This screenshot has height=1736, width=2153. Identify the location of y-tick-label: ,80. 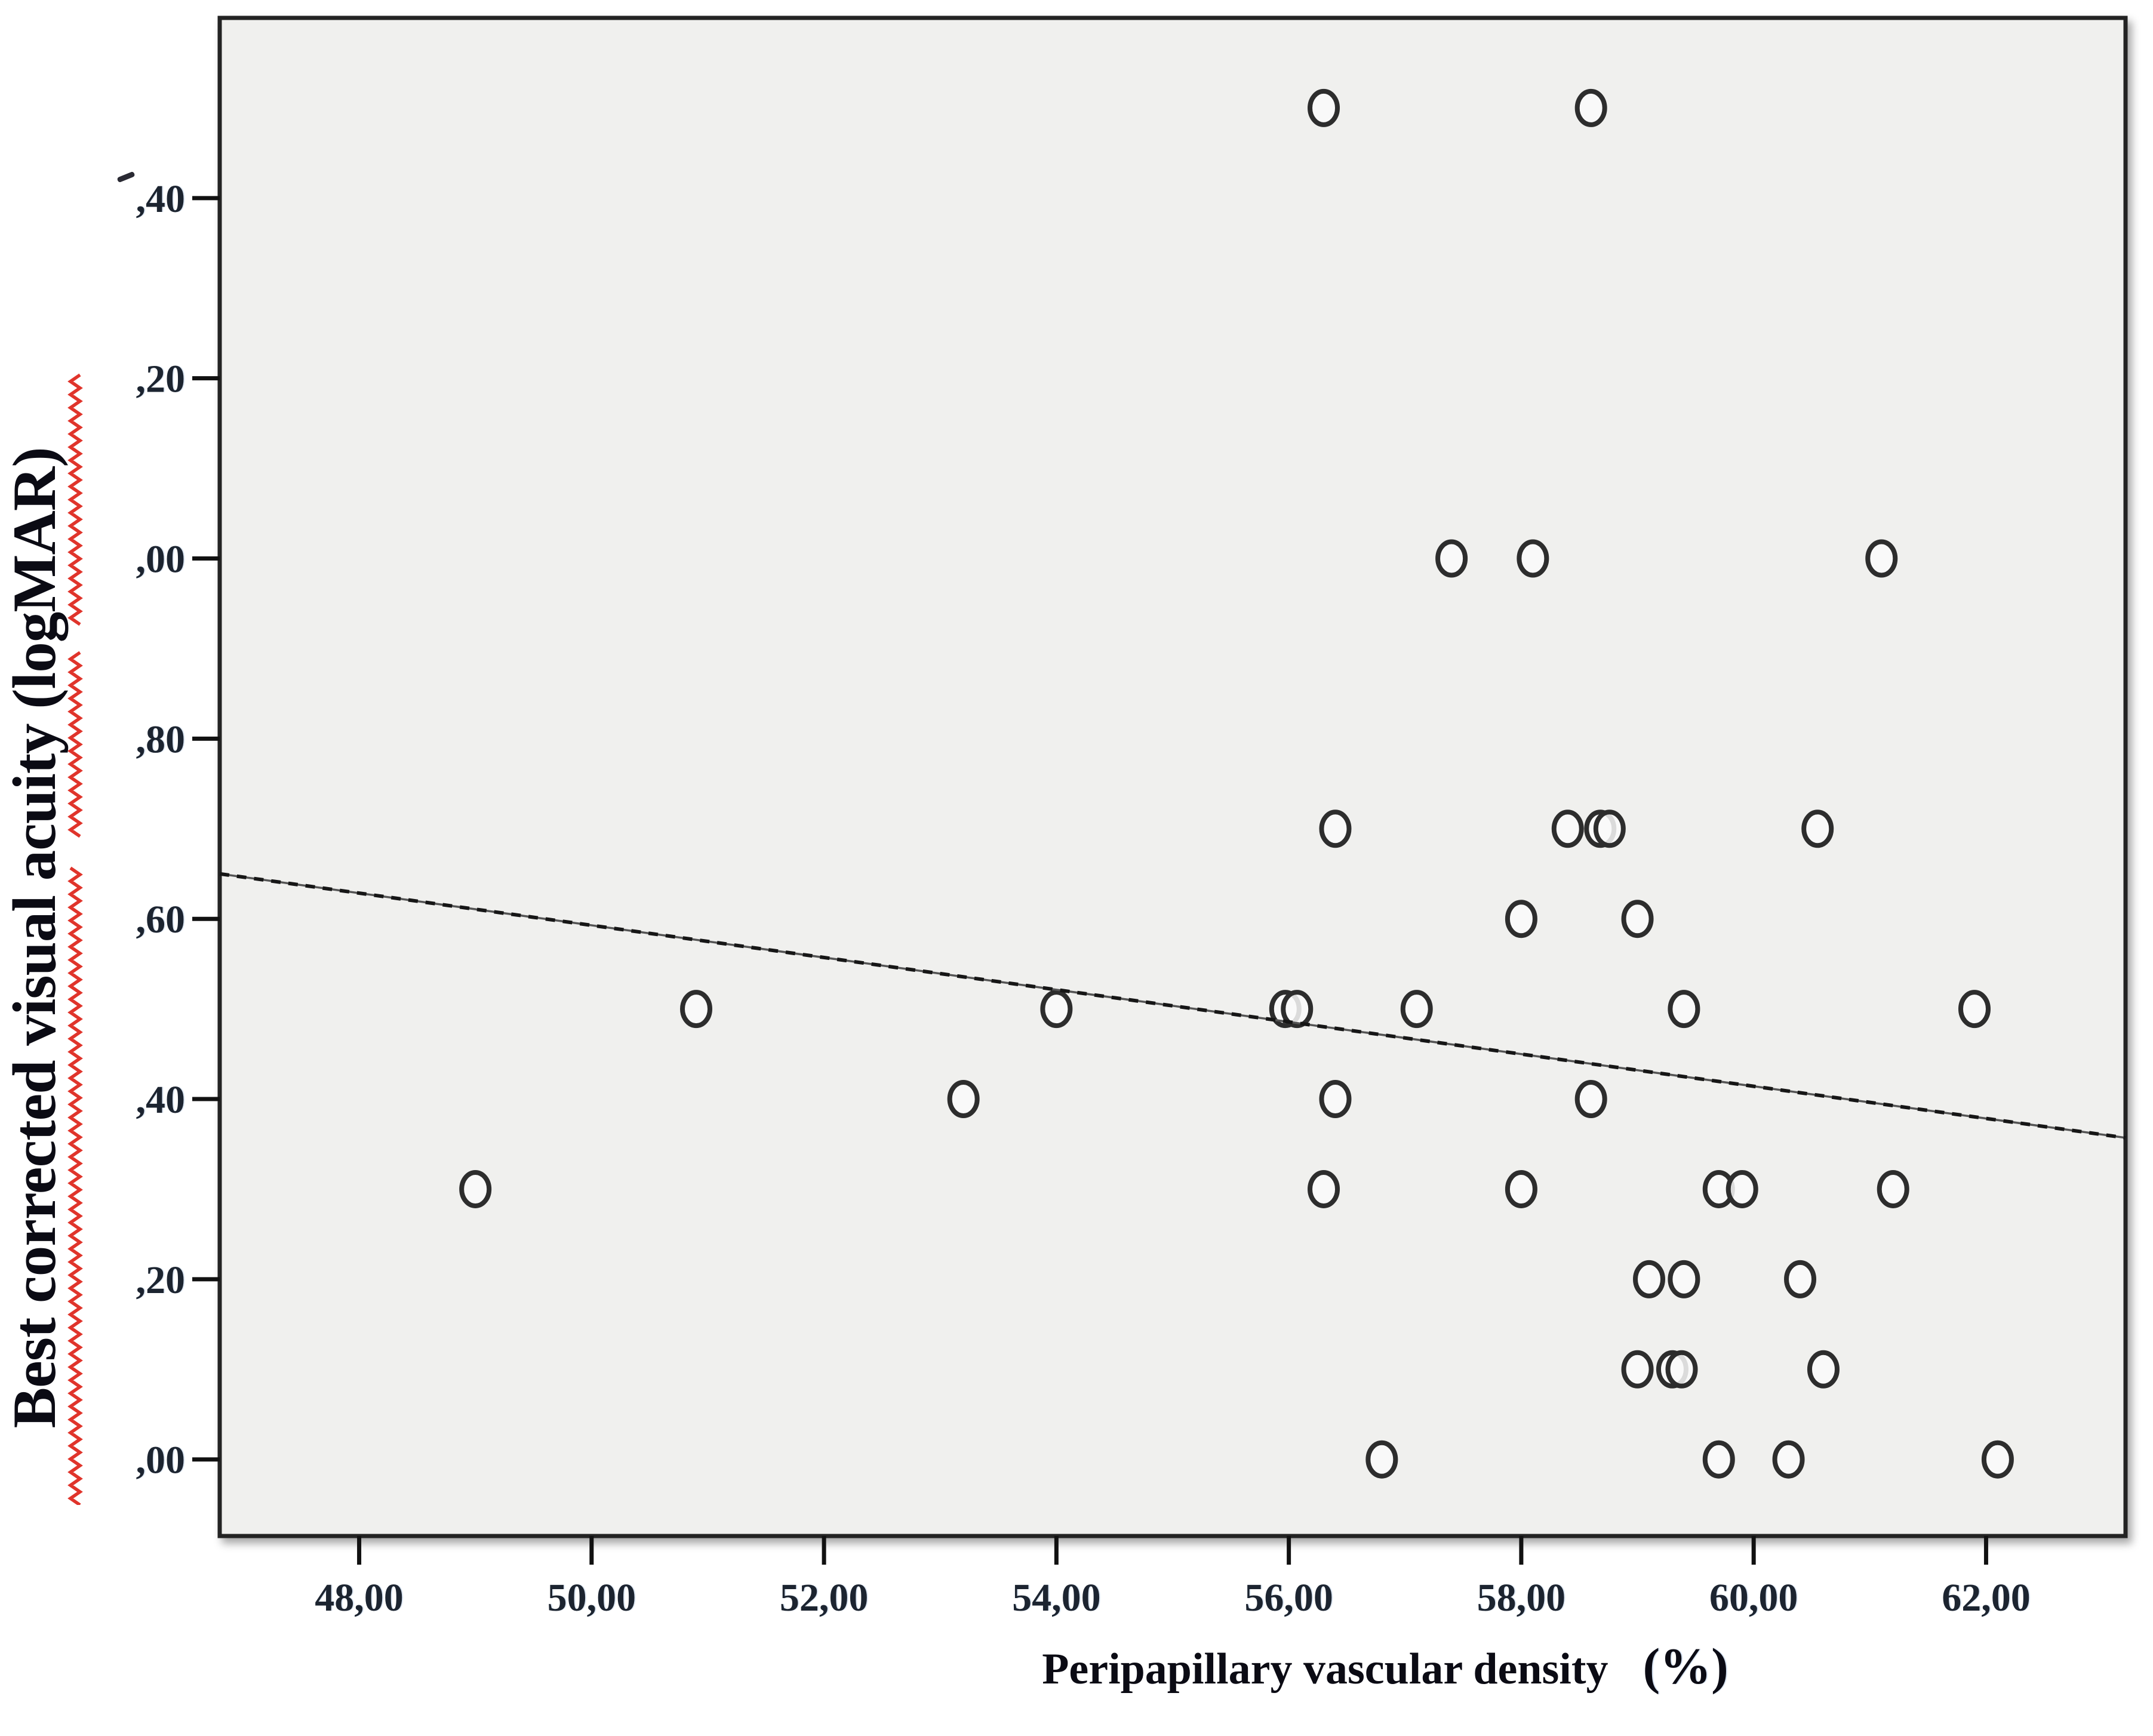
(161, 739).